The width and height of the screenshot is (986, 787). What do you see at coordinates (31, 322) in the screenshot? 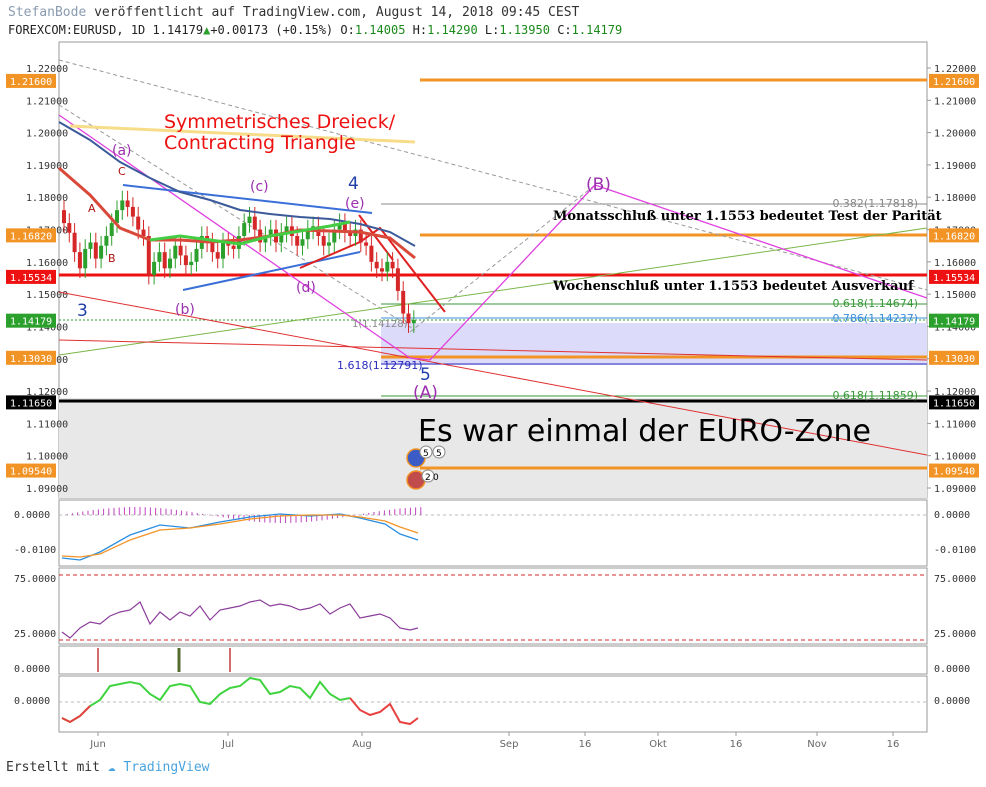
I see `price-label-left-3: 1.14179` at bounding box center [31, 322].